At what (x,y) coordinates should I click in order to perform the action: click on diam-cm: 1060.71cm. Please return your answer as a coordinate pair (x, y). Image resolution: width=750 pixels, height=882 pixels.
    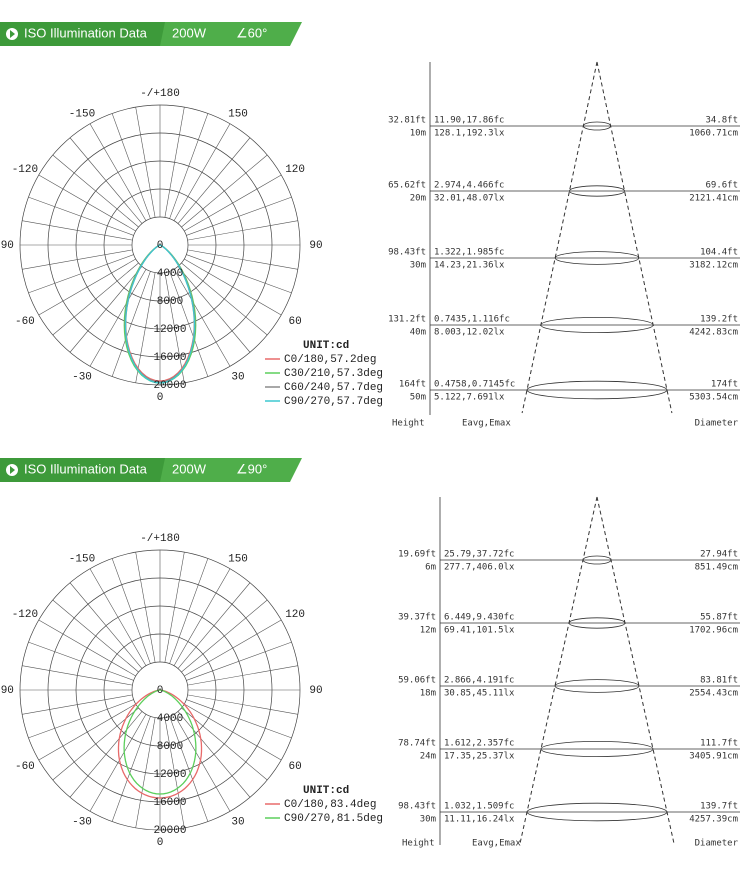
    Looking at the image, I should click on (713, 134).